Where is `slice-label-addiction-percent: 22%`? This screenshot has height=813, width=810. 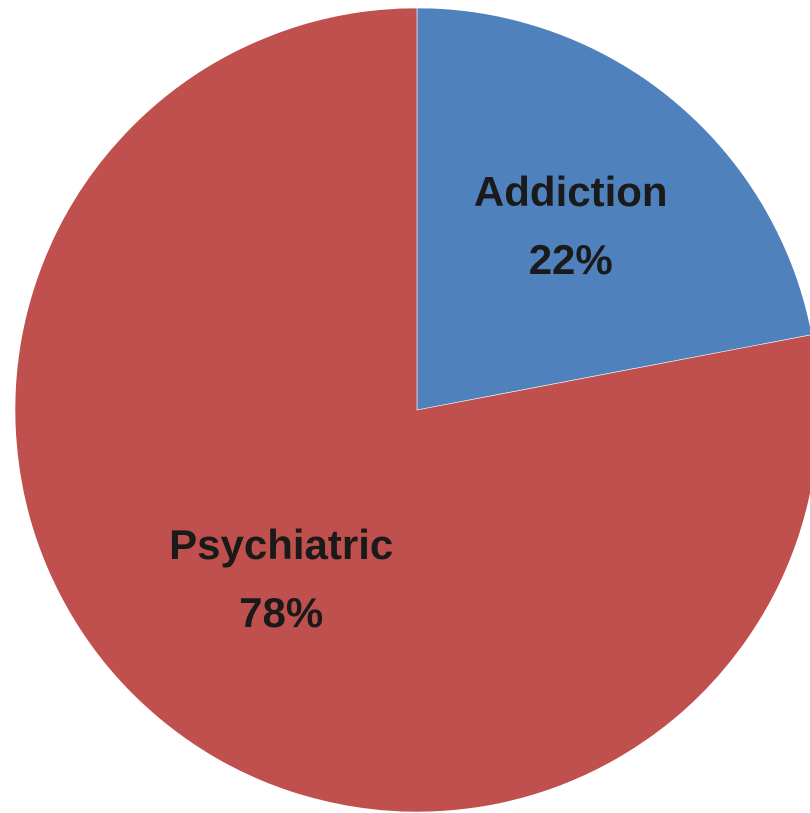 slice-label-addiction-percent: 22% is located at coordinates (571, 259).